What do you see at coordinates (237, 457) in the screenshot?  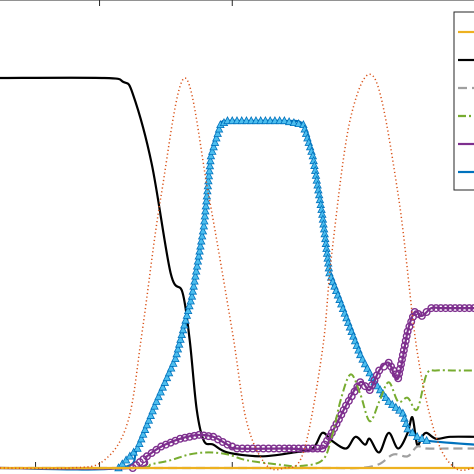 I see `series-gray` at bounding box center [237, 457].